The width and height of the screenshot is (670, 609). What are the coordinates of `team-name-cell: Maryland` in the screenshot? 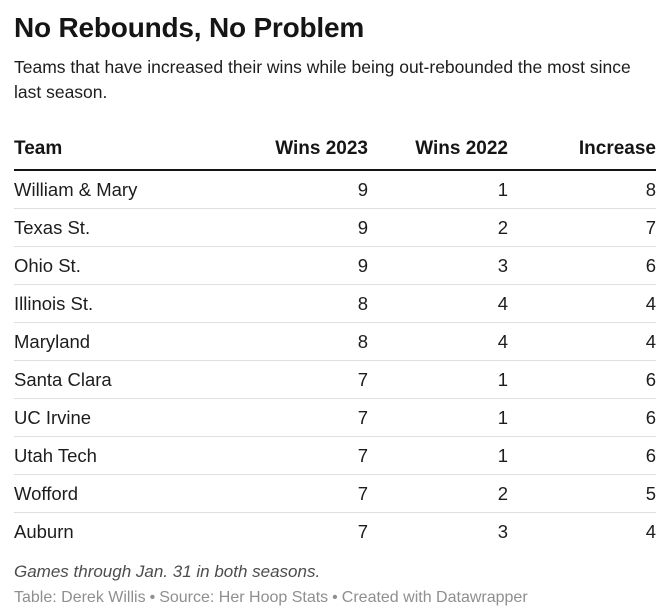 It's located at (121, 341).